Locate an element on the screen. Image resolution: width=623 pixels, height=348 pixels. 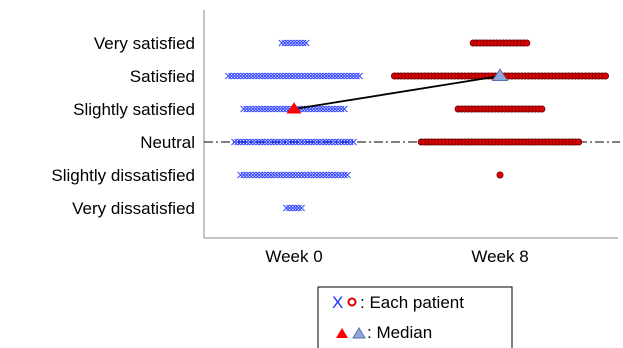
y-tick-label: Slightly dissatisfied is located at coordinates (123, 175).